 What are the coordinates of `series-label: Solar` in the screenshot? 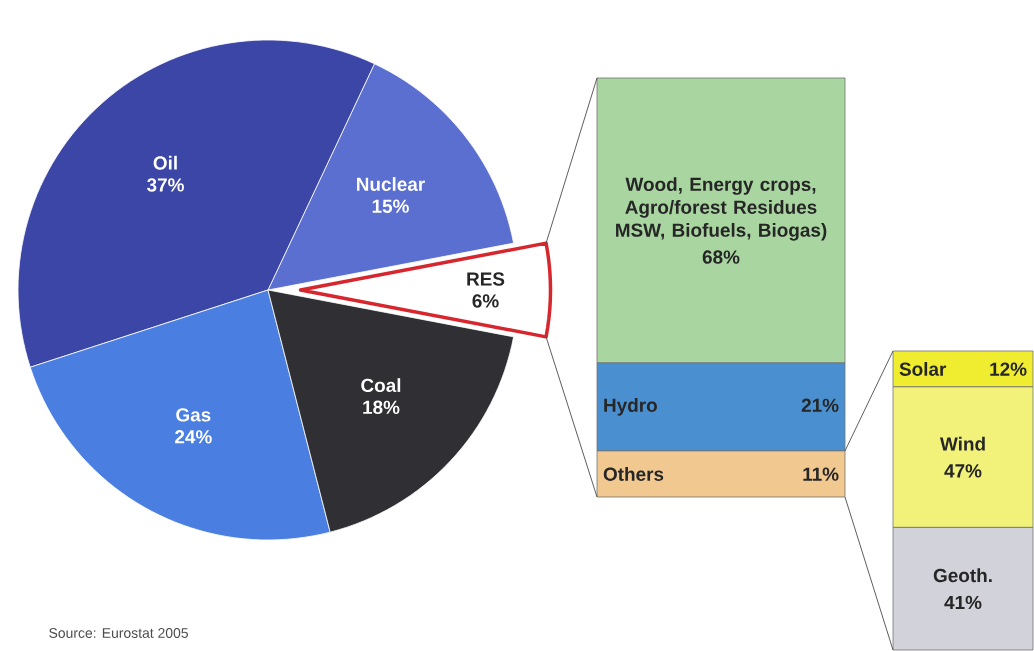 It's located at (923, 368).